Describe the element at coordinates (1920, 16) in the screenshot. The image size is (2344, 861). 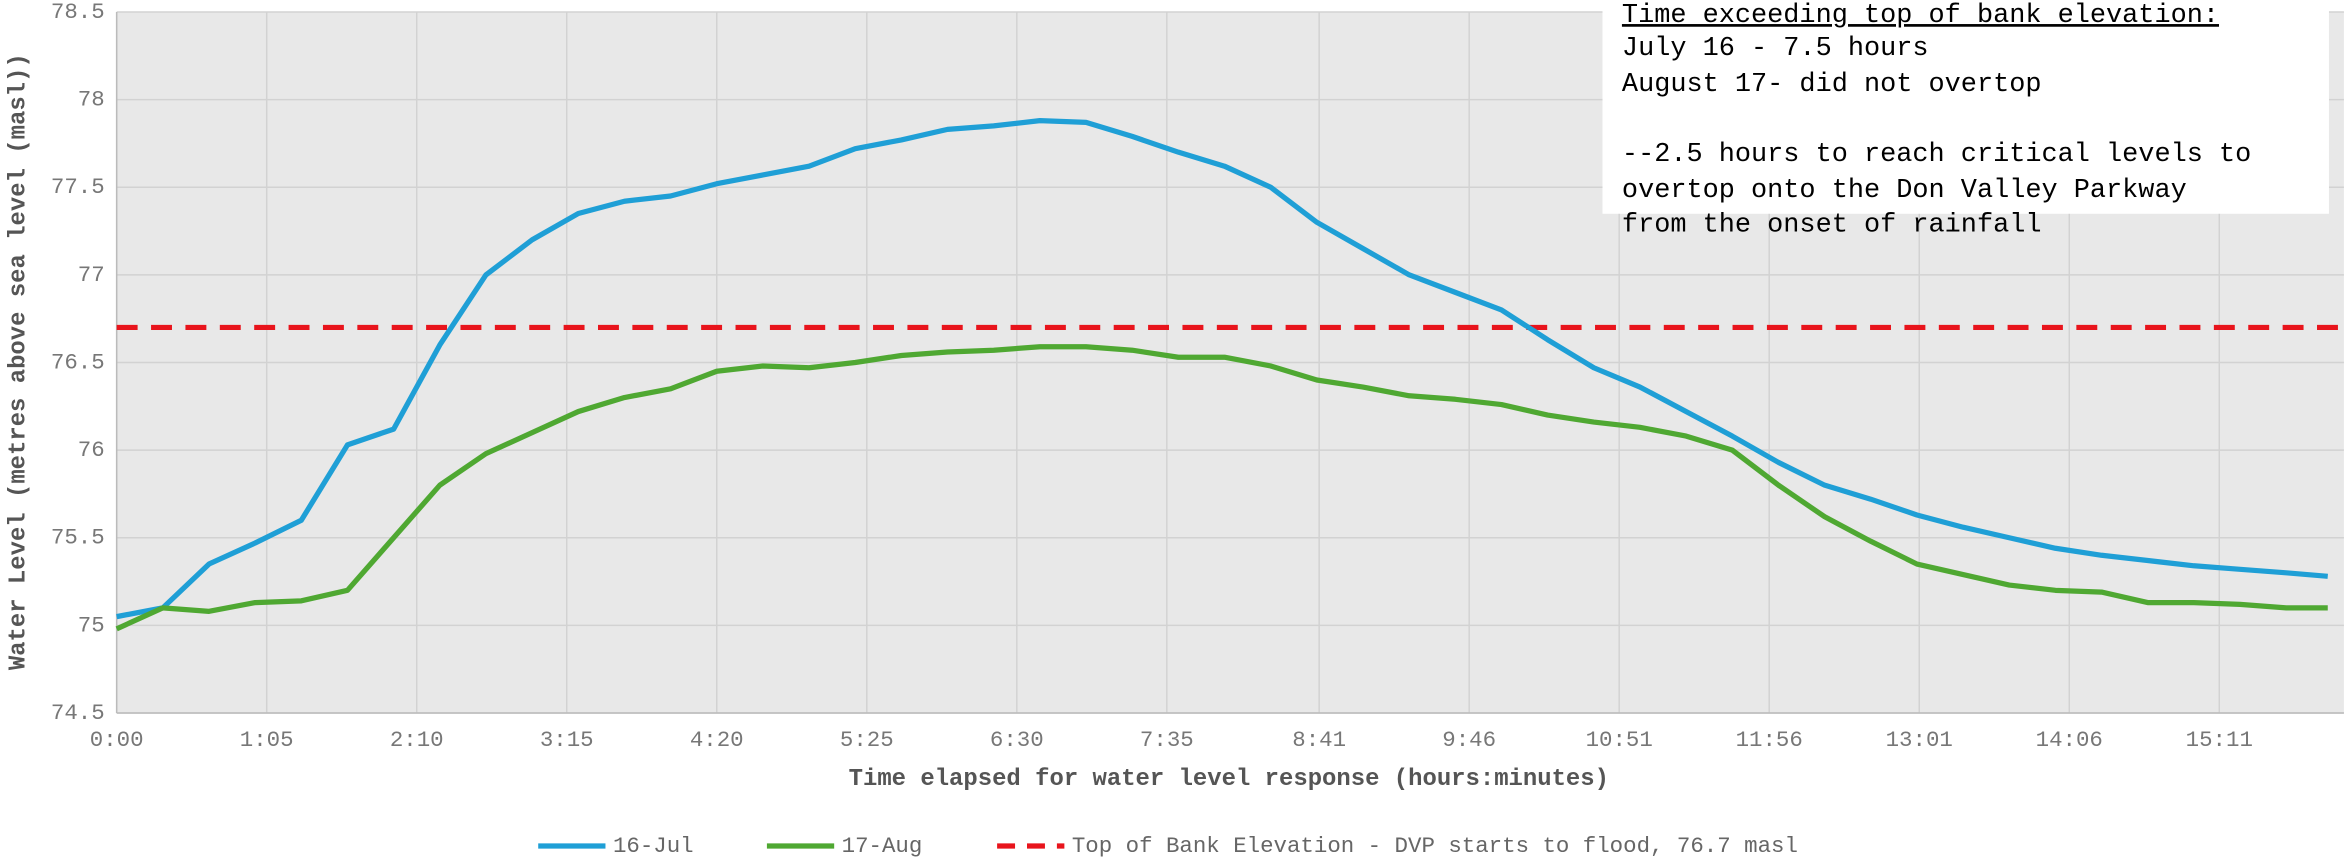
I see `annotation-title: Time exceeding top of bank elevation:` at that location.